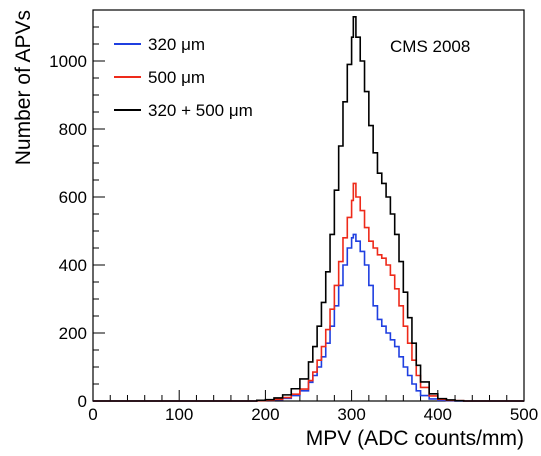  I want to click on legend-label: 320 + 500 μm, so click(200, 110).